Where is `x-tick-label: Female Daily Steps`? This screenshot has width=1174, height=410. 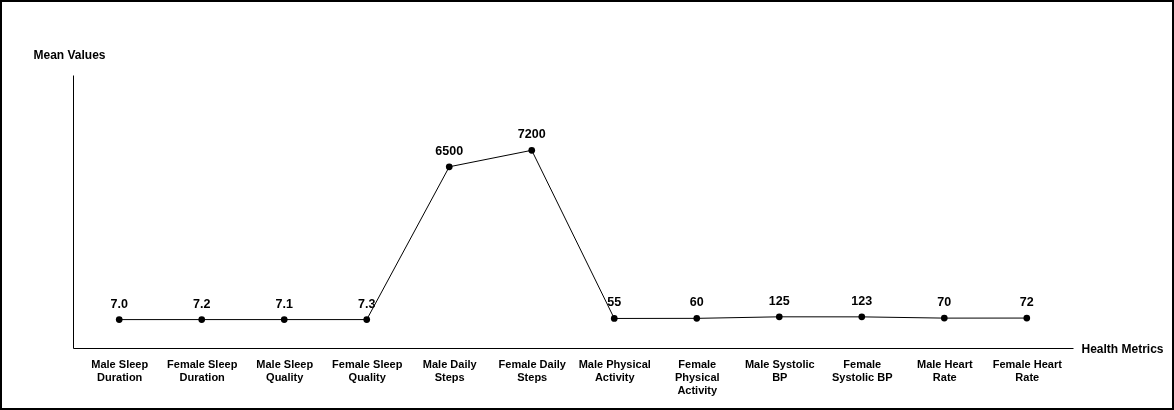
x-tick-label: Female Daily Steps is located at coordinates (532, 370).